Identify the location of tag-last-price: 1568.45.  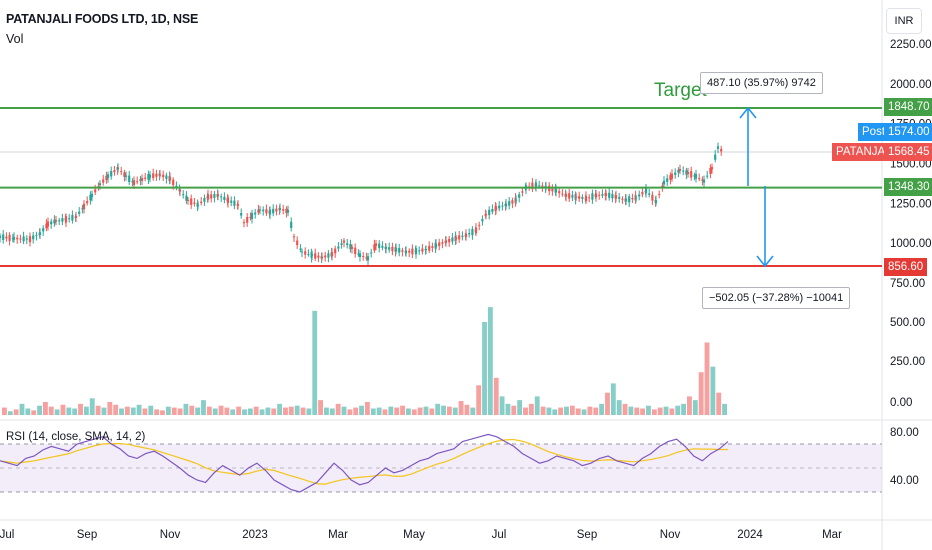
(908, 152).